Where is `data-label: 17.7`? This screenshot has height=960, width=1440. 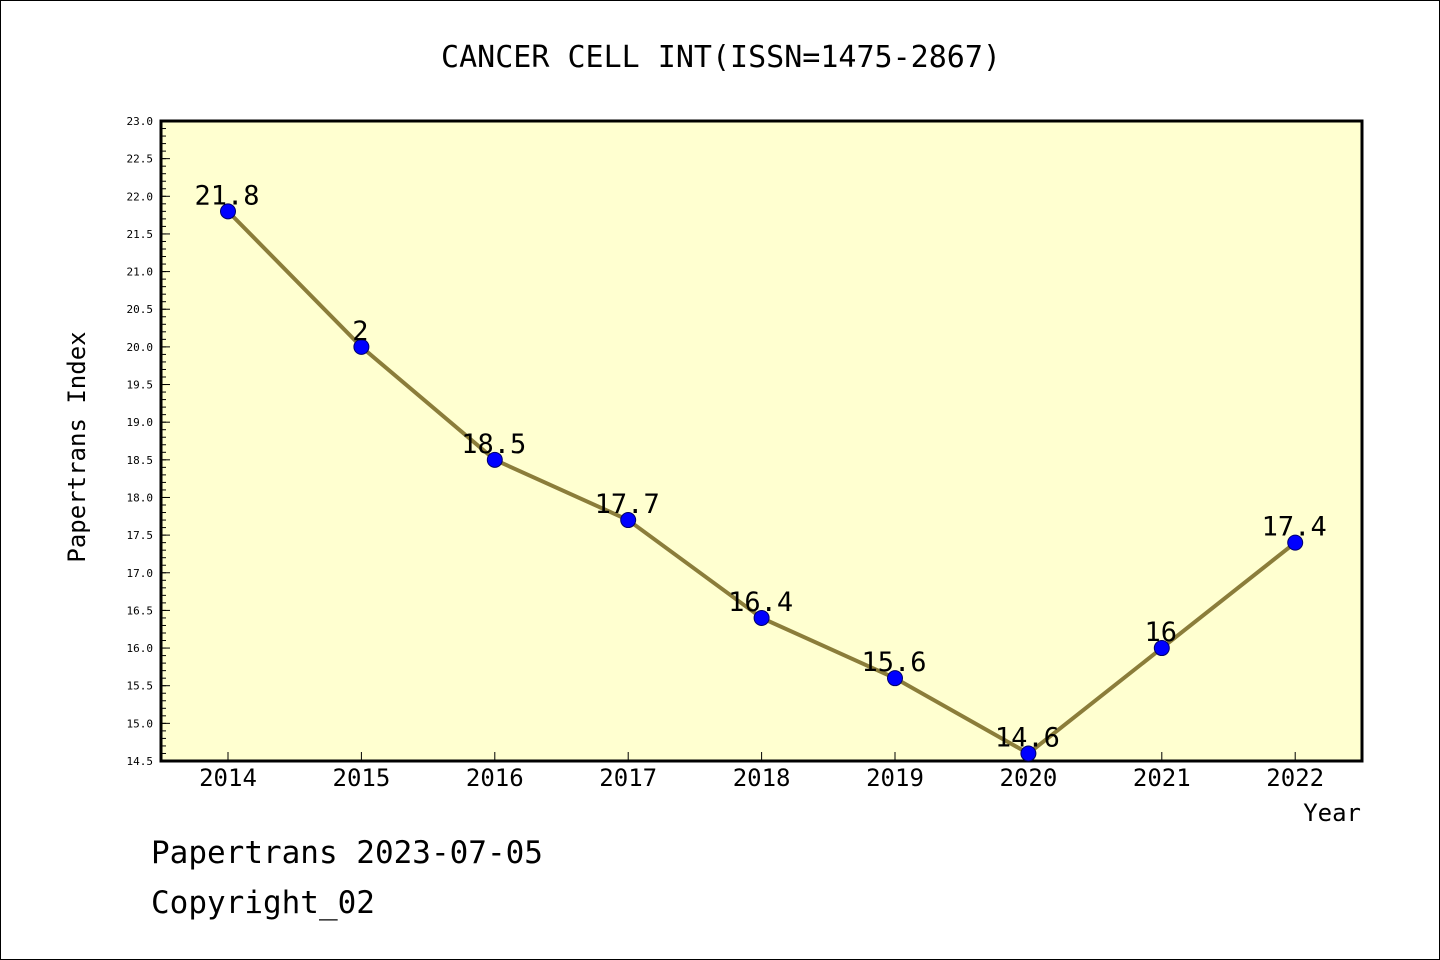
data-label: 17.7 is located at coordinates (627, 504).